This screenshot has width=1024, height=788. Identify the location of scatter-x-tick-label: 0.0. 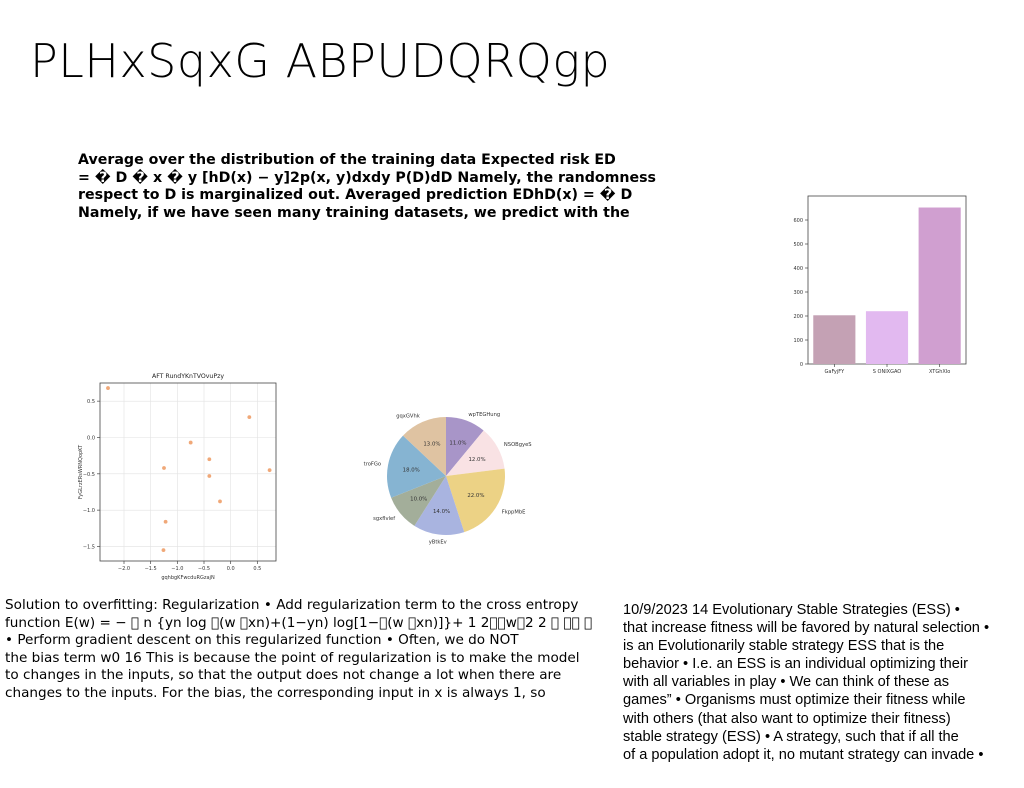
(231, 569).